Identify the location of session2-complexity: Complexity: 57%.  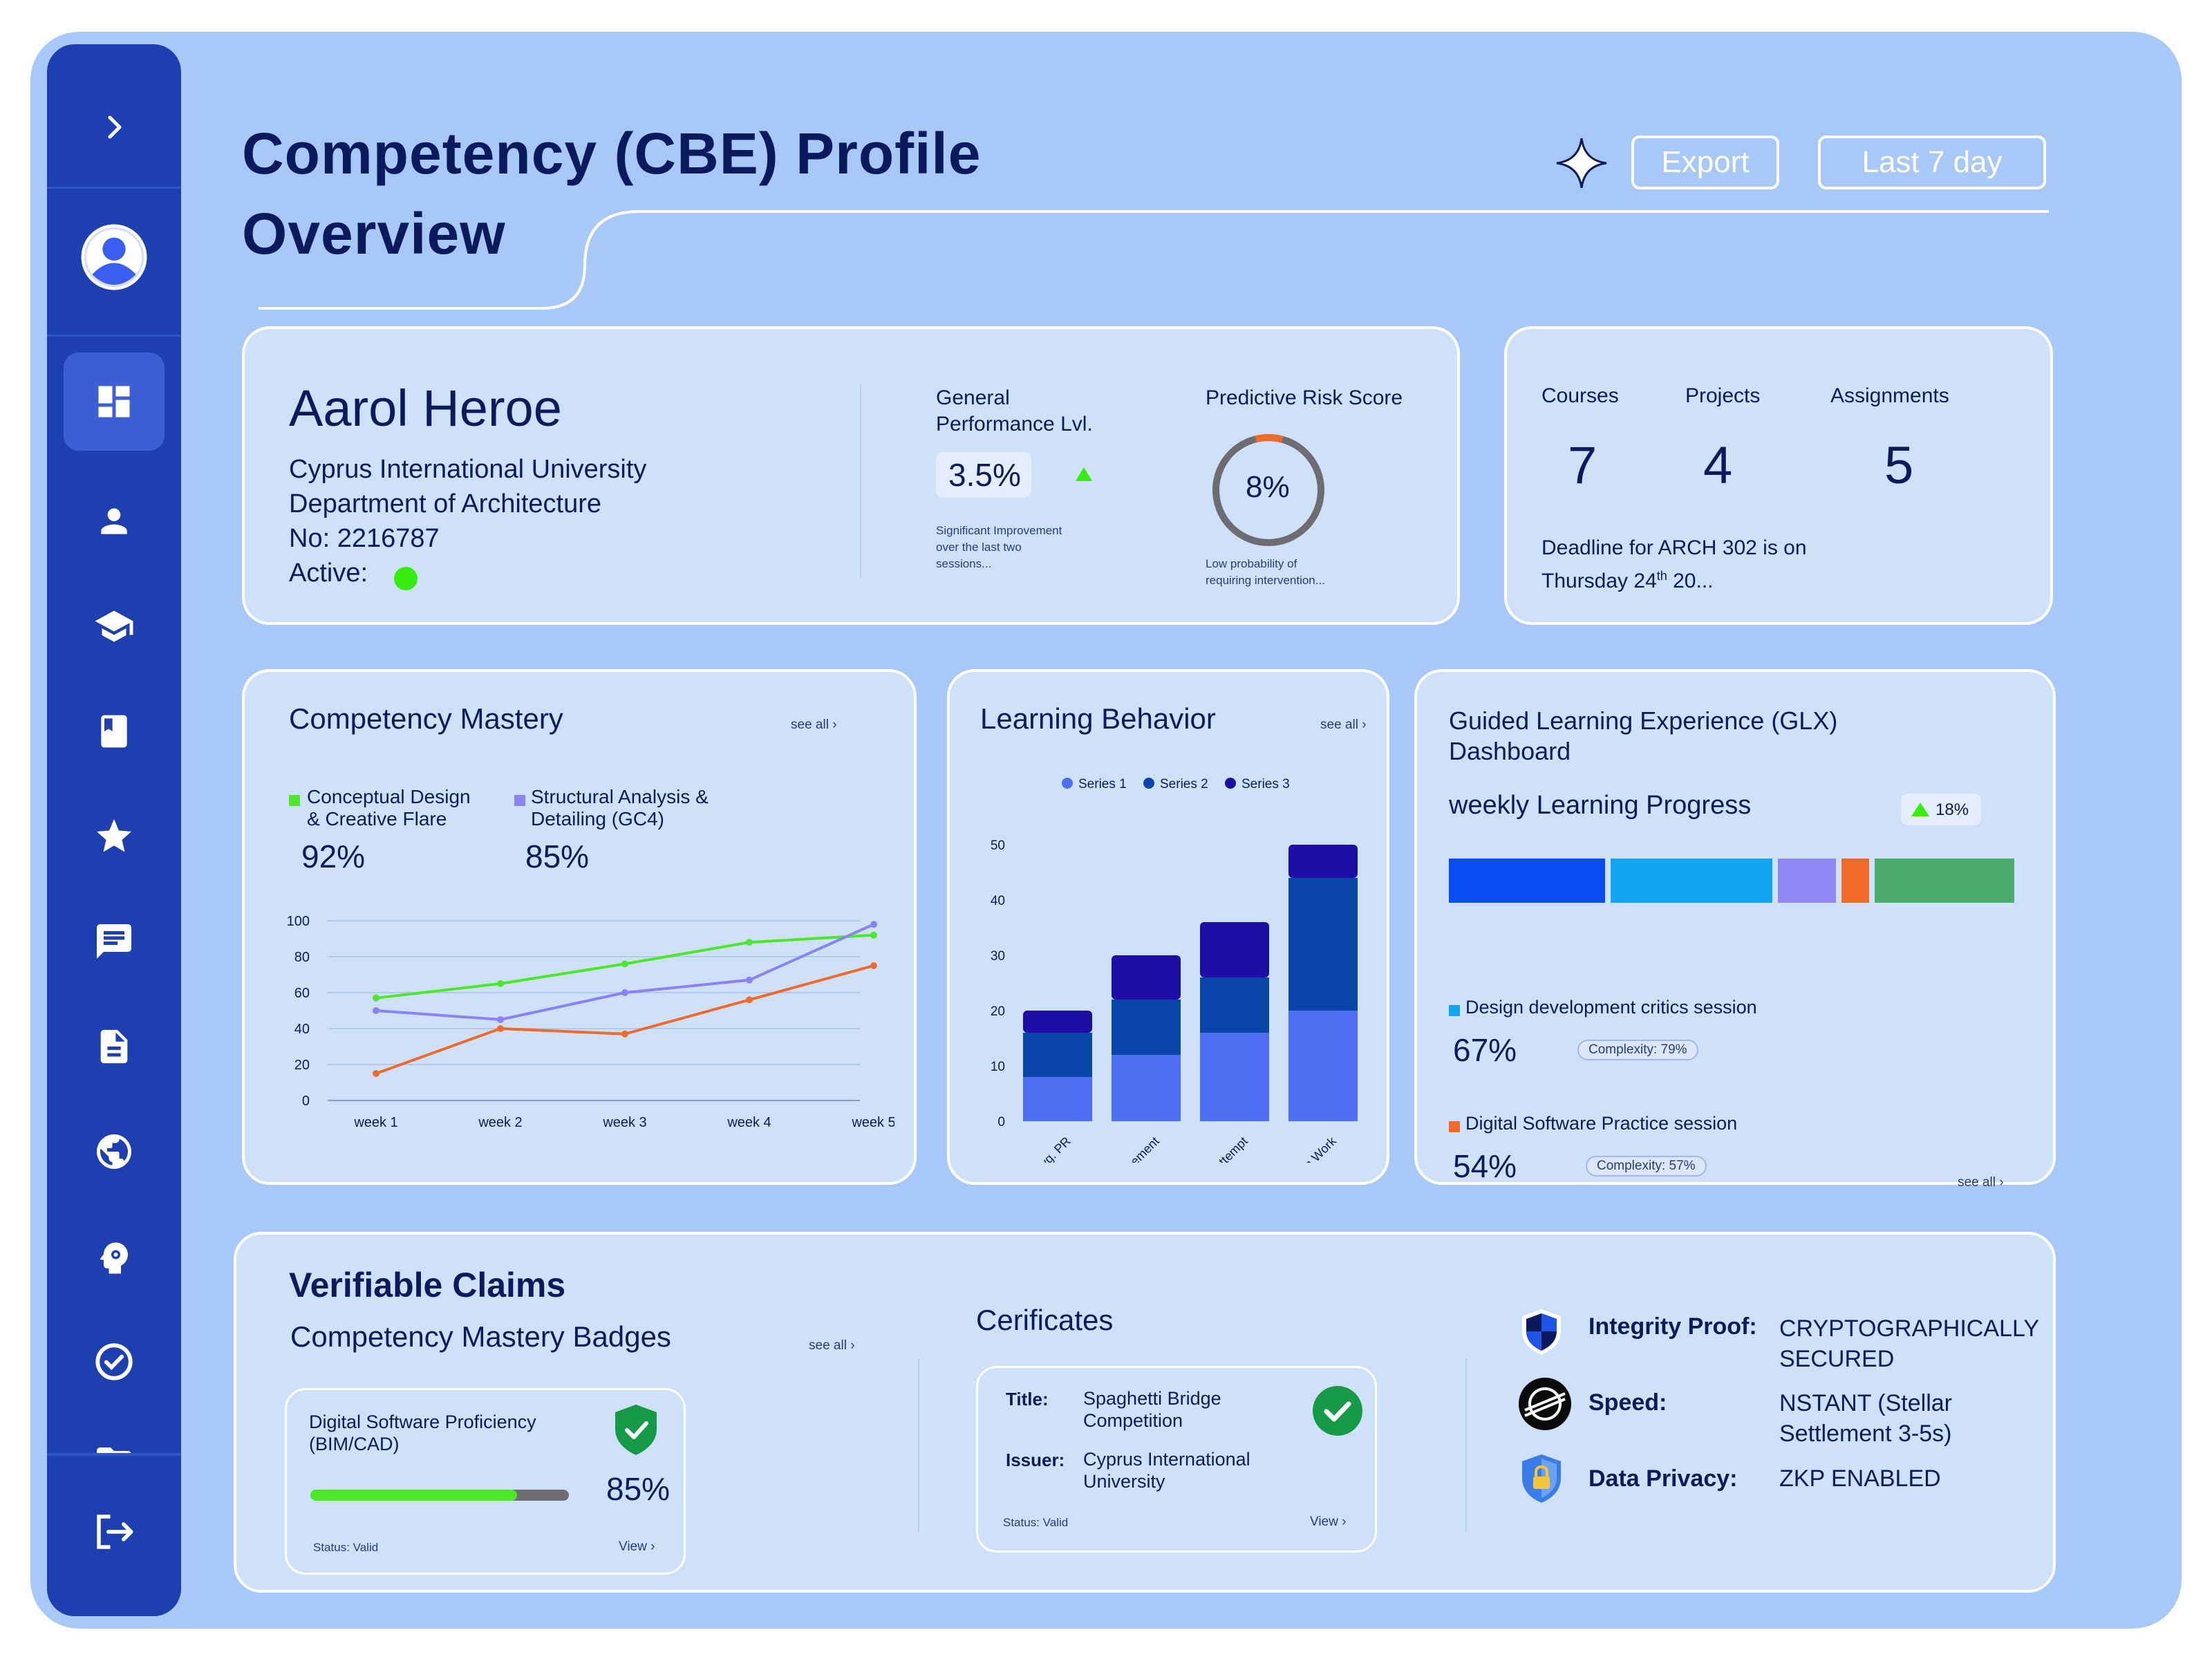
(1647, 1166).